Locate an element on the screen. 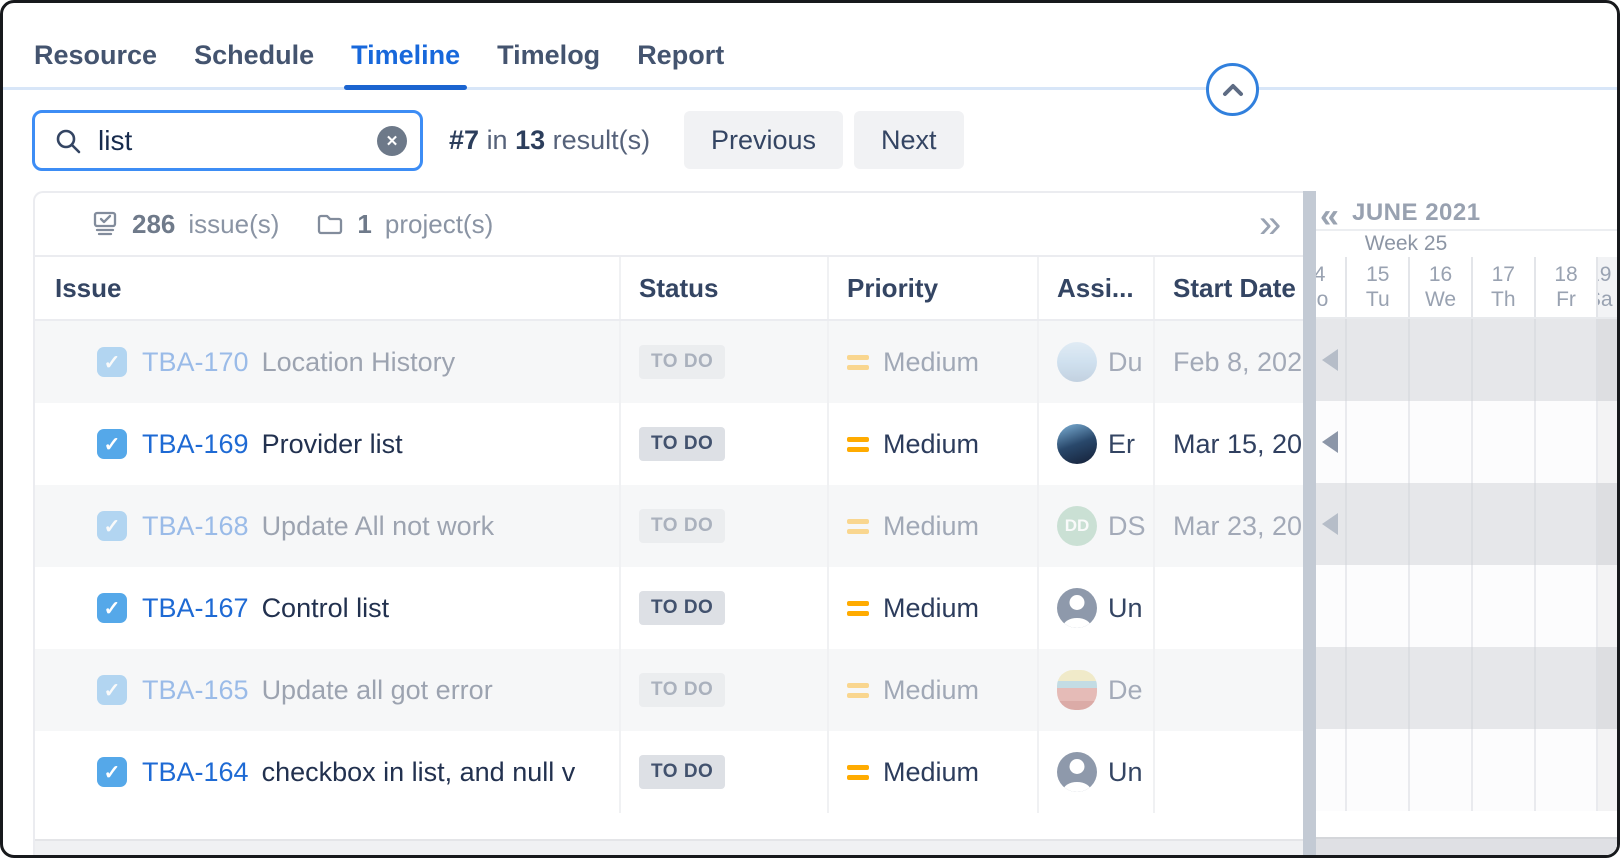 Image resolution: width=1620 pixels, height=858 pixels. collapse-toolbar-button is located at coordinates (1232, 89).